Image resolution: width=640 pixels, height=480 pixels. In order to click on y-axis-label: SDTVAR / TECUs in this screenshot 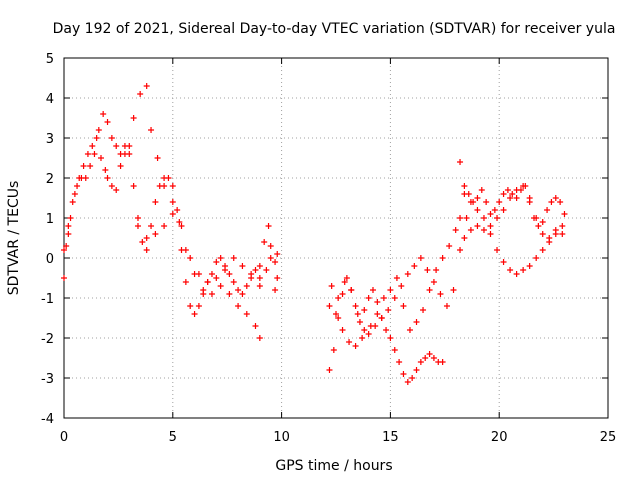, I will do `click(14, 238)`.